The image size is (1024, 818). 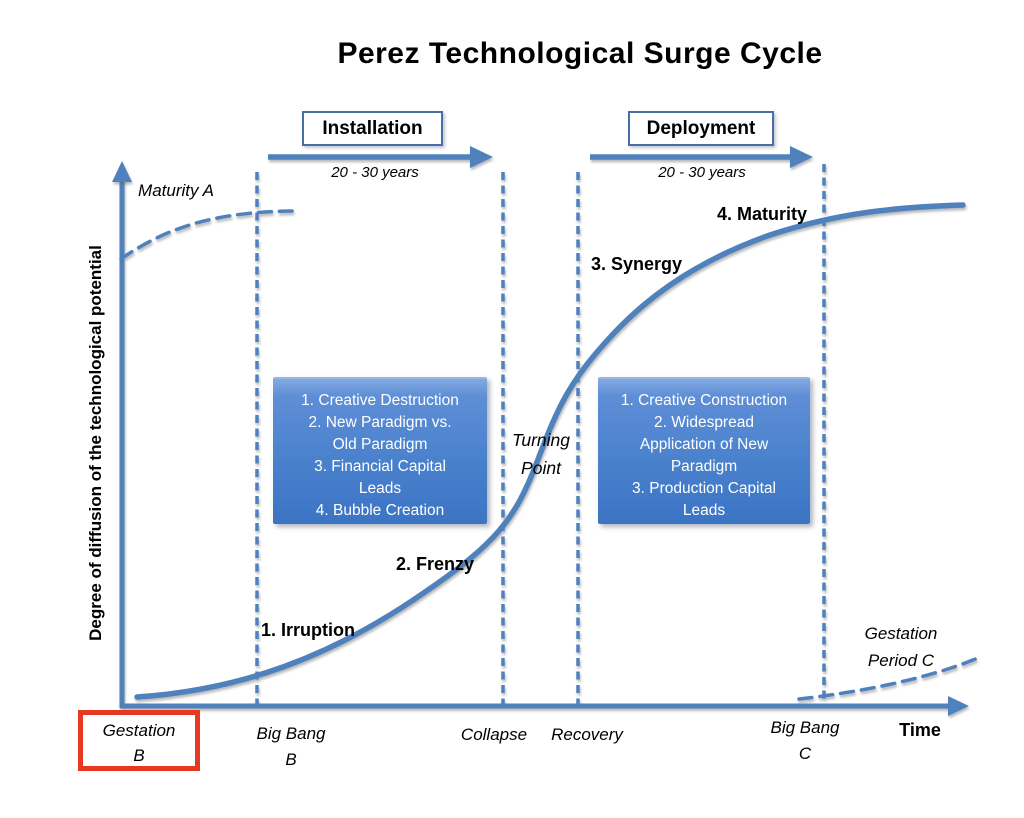 What do you see at coordinates (888, 678) in the screenshot?
I see `gestation-c-dashed-curve` at bounding box center [888, 678].